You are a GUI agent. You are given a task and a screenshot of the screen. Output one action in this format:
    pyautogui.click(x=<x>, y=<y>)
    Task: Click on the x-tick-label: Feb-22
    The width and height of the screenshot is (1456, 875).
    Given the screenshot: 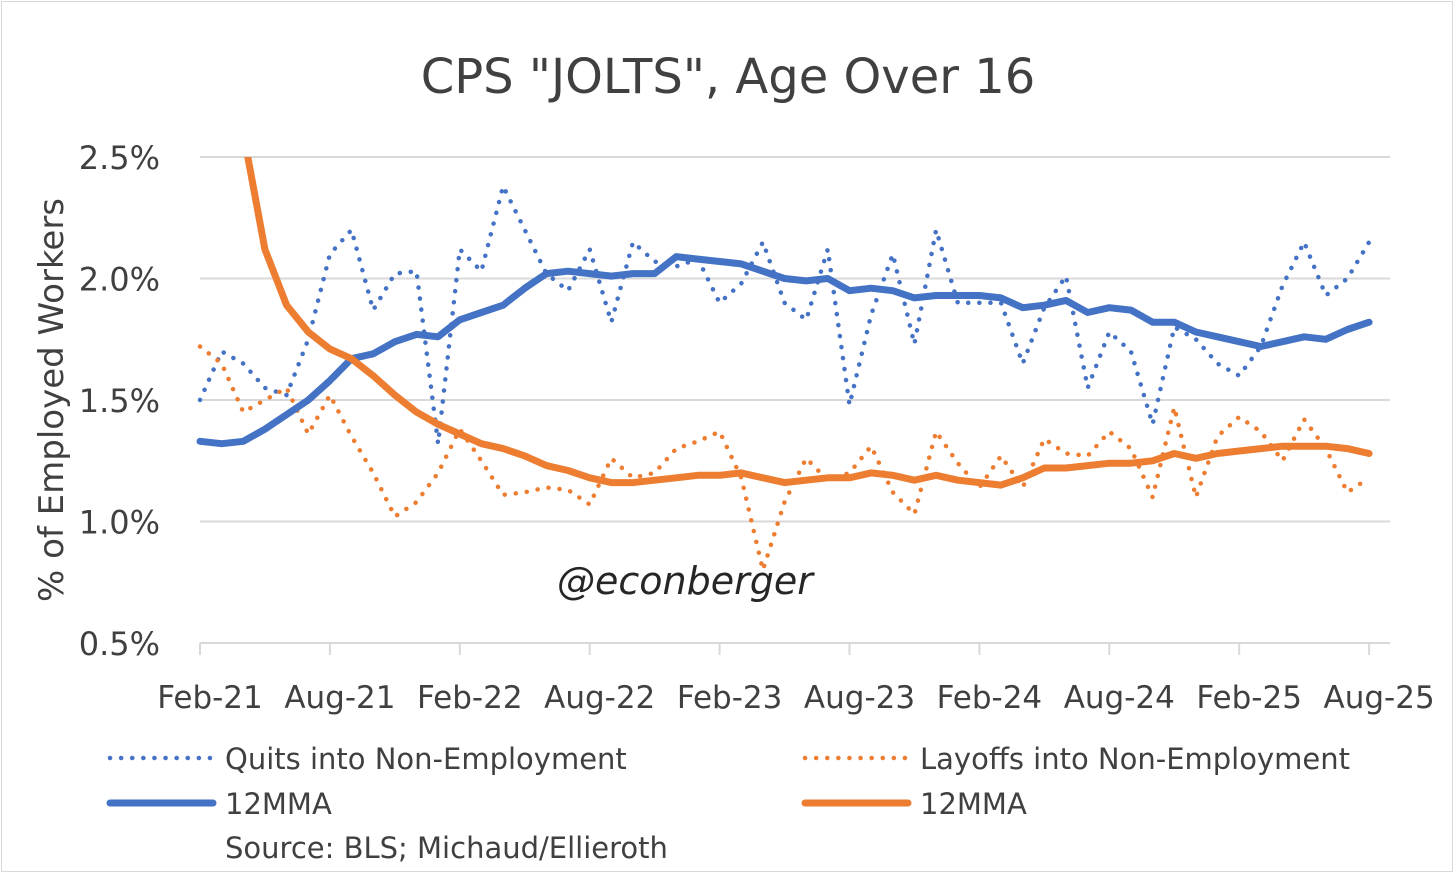 What is the action you would take?
    pyautogui.click(x=470, y=698)
    